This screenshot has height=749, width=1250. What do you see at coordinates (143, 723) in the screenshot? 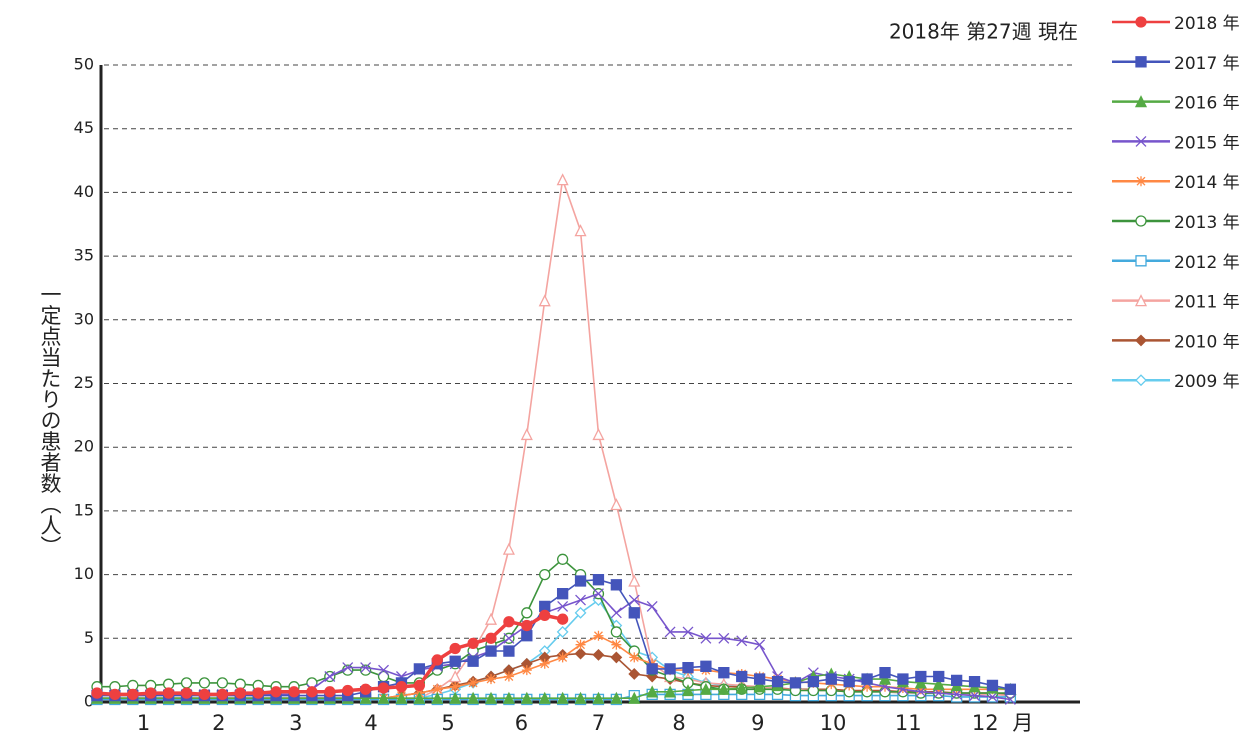
I see `x-tick-label: 1` at bounding box center [143, 723].